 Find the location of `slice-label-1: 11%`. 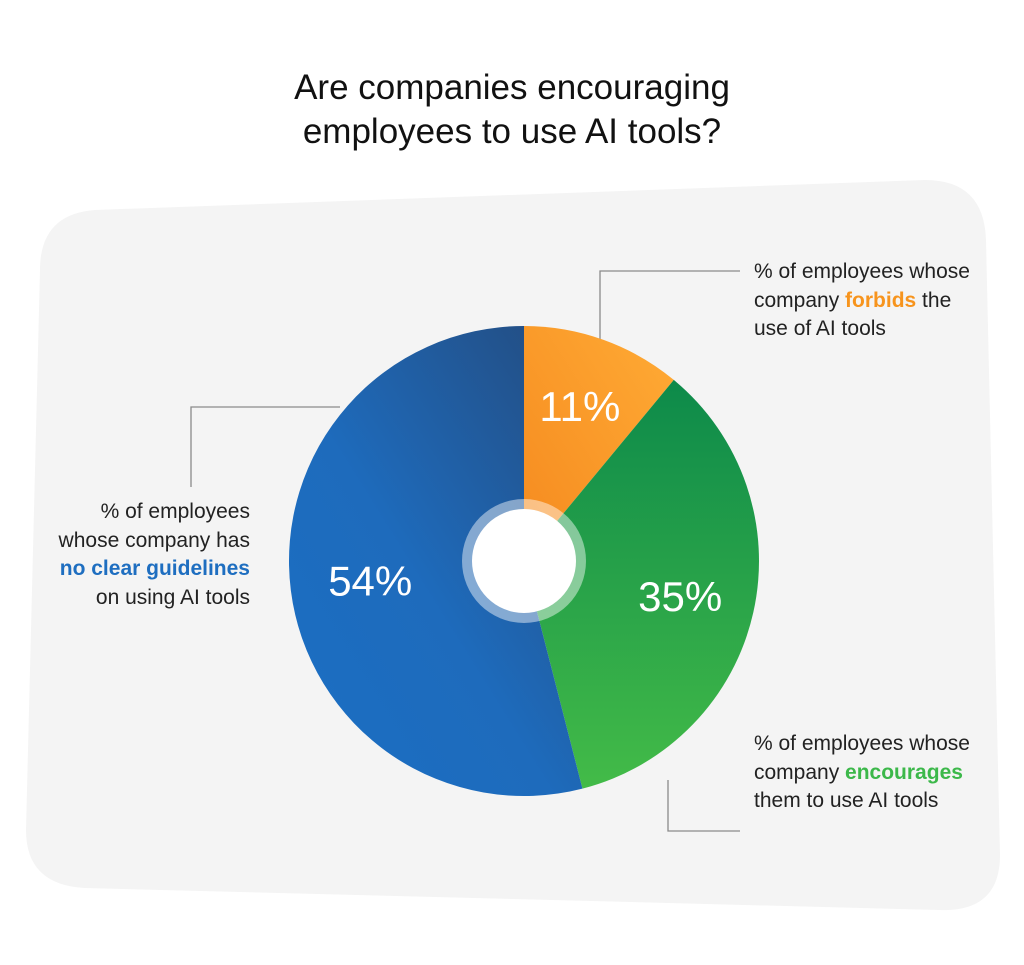

slice-label-1: 11% is located at coordinates (579, 406).